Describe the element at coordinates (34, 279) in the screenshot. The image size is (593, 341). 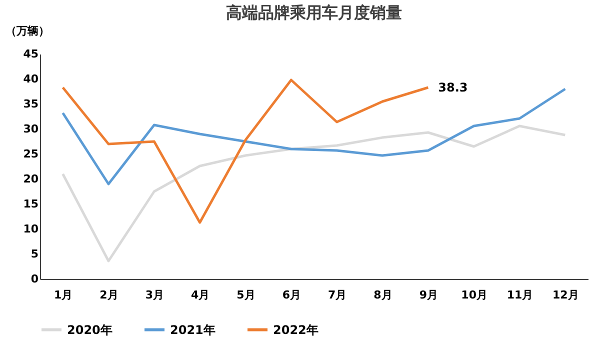
I see `y-tick-label: 0` at that location.